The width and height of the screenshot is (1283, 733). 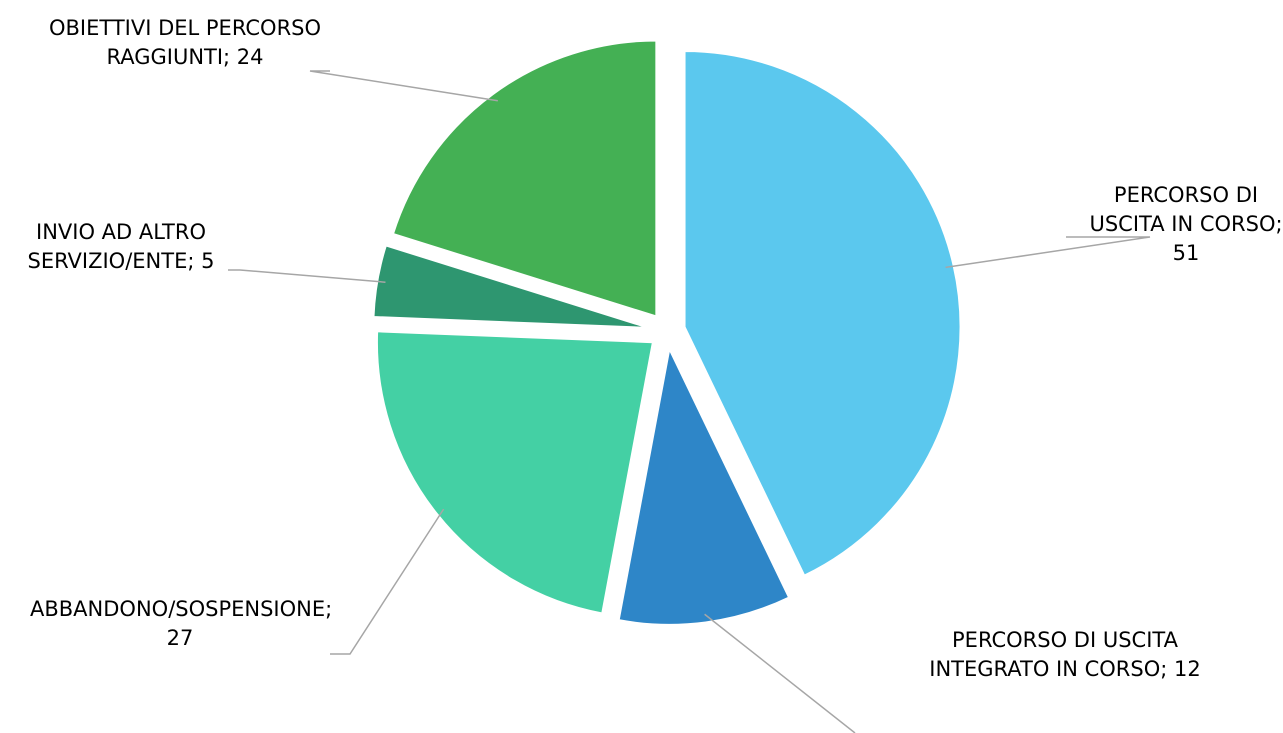 What do you see at coordinates (524, 178) in the screenshot?
I see `pie-slice-obiettivi-raggiunti` at bounding box center [524, 178].